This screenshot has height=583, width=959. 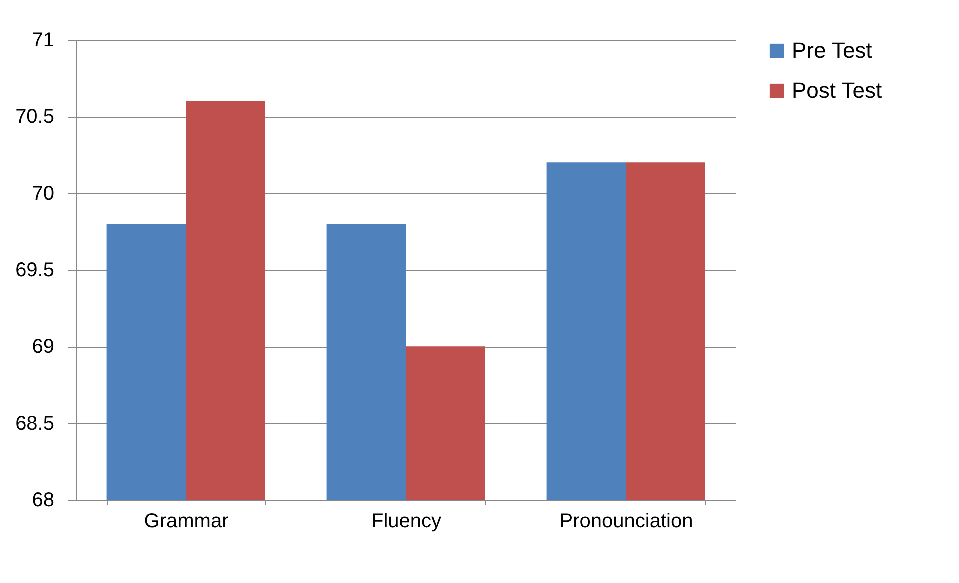 I want to click on y-tick-label: 70.5, so click(x=35, y=117).